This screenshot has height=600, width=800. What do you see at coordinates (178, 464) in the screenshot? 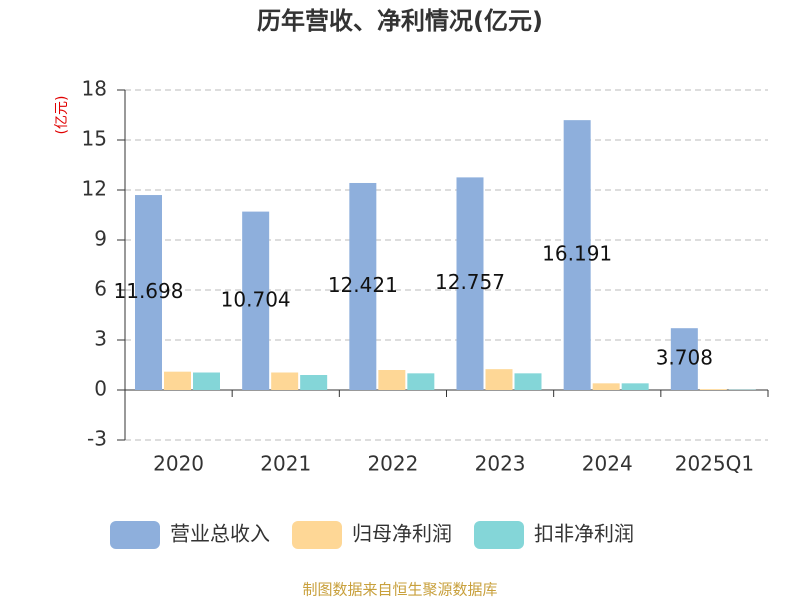
I see `x-tick-label: 2020` at bounding box center [178, 464].